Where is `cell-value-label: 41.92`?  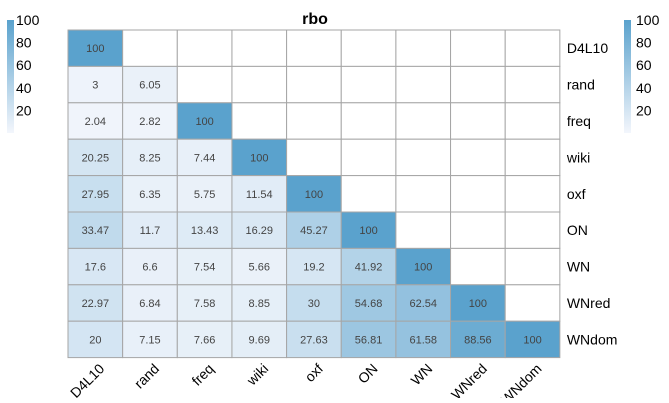 cell-value-label: 41.92 is located at coordinates (369, 268).